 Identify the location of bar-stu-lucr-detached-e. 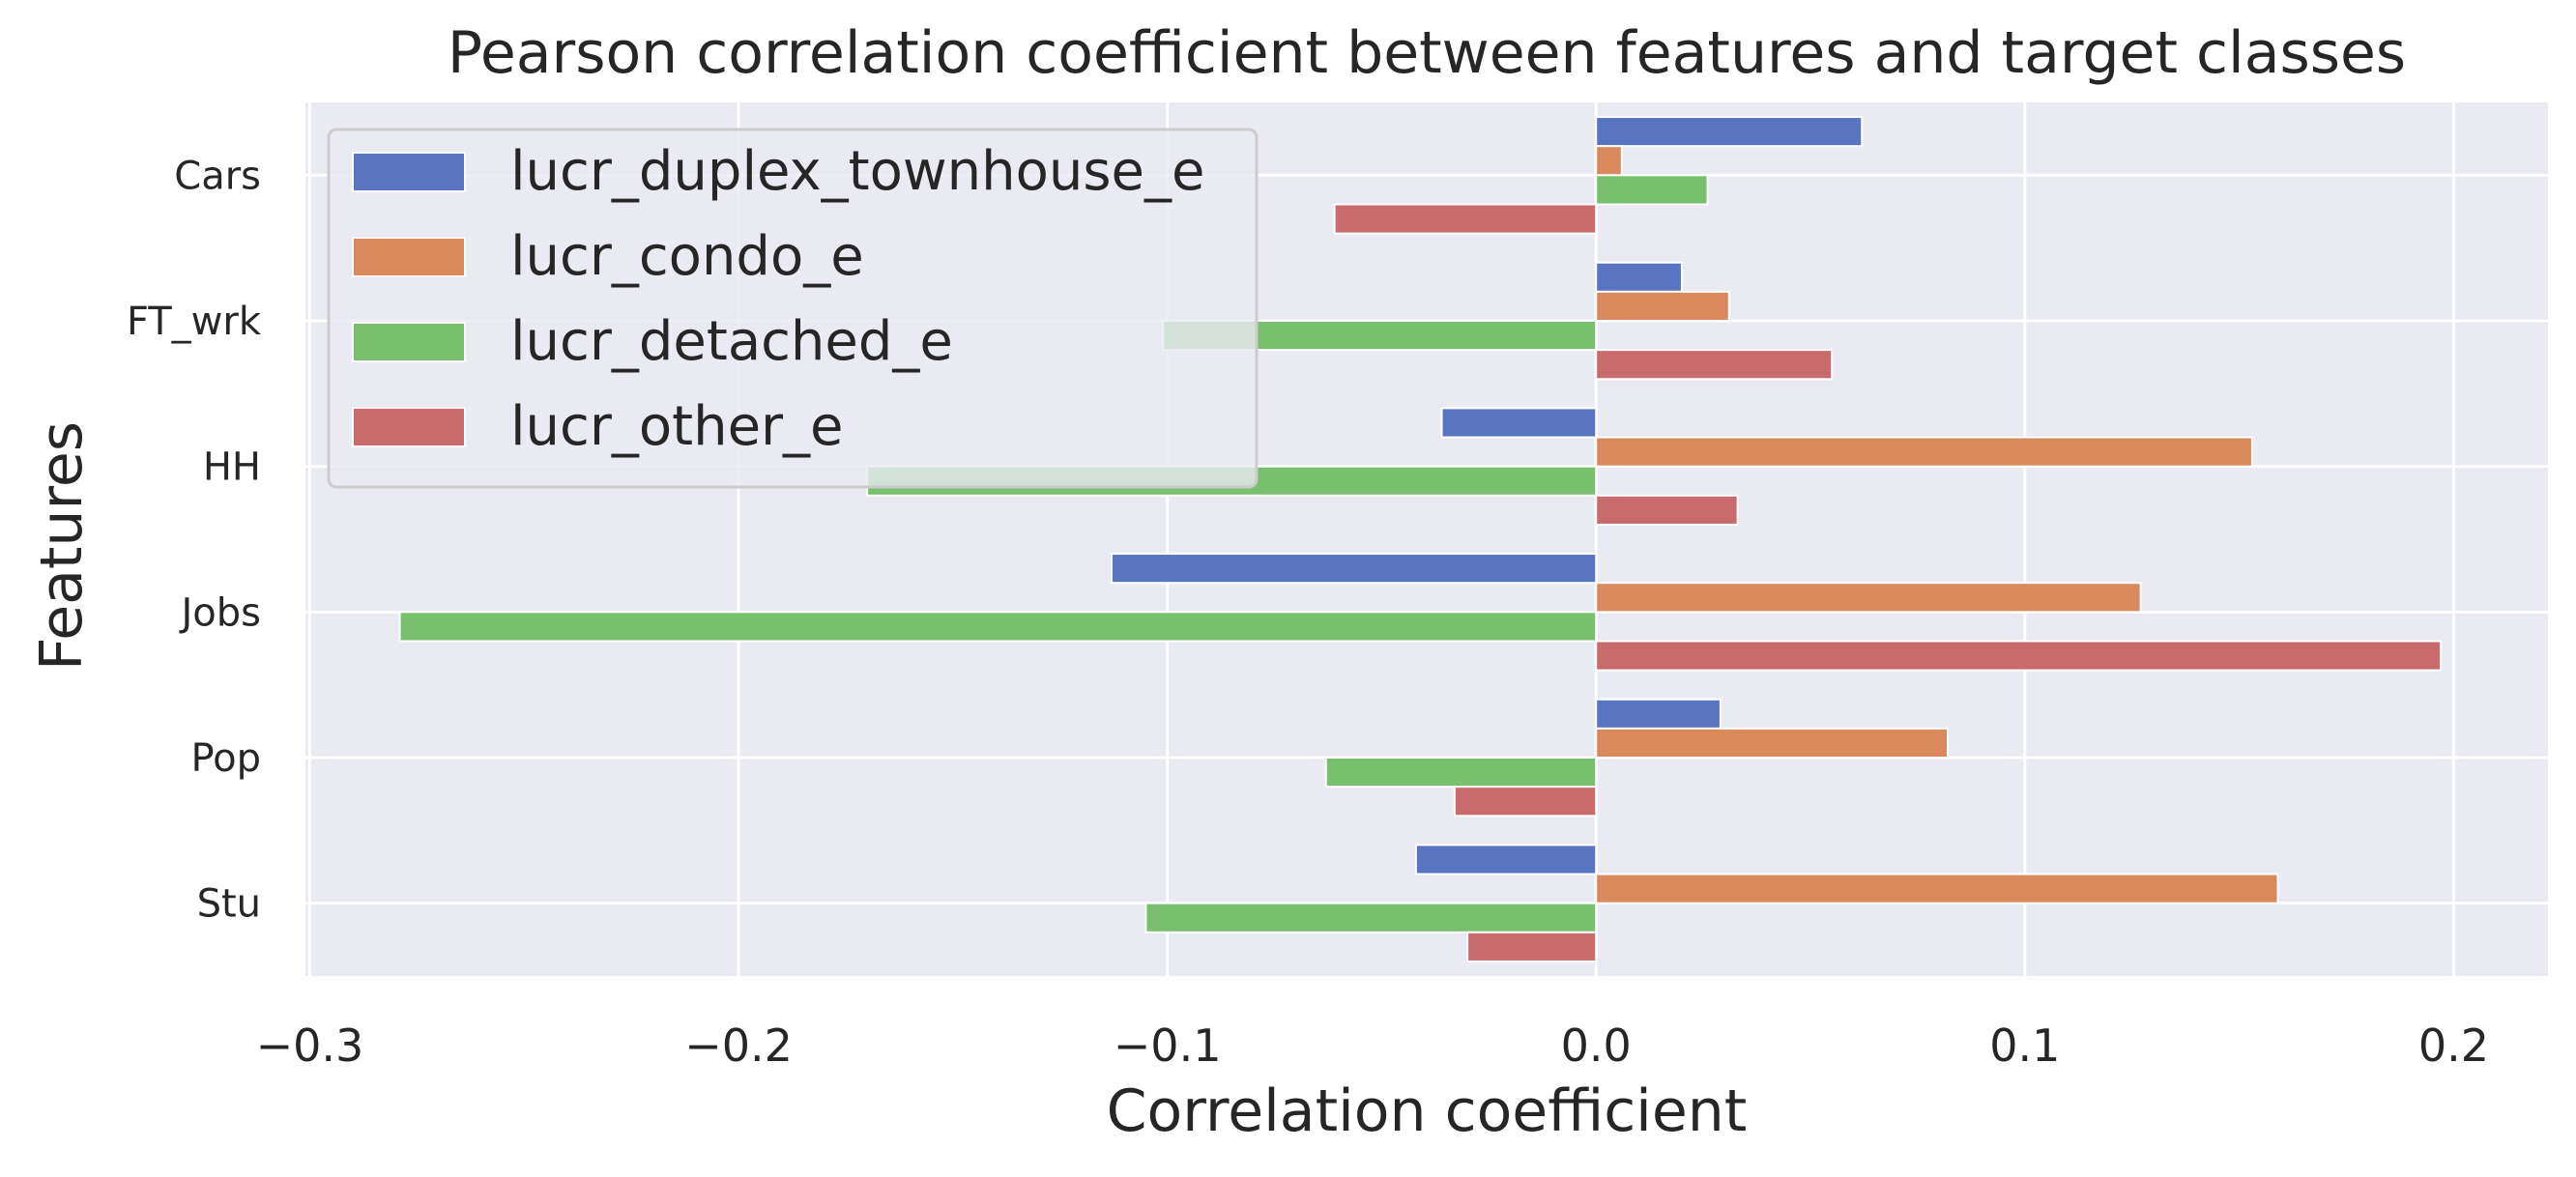
(1371, 917).